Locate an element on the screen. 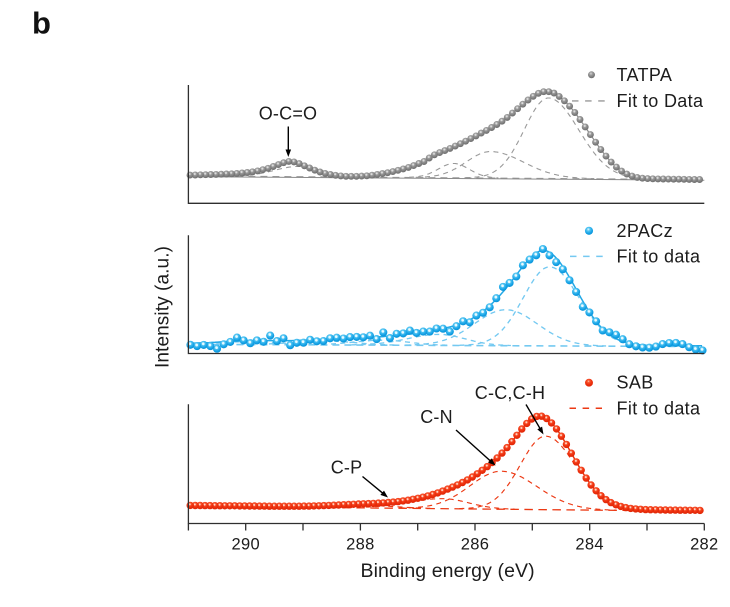 This screenshot has height=607, width=730. svg-text: 284 is located at coordinates (589, 545).